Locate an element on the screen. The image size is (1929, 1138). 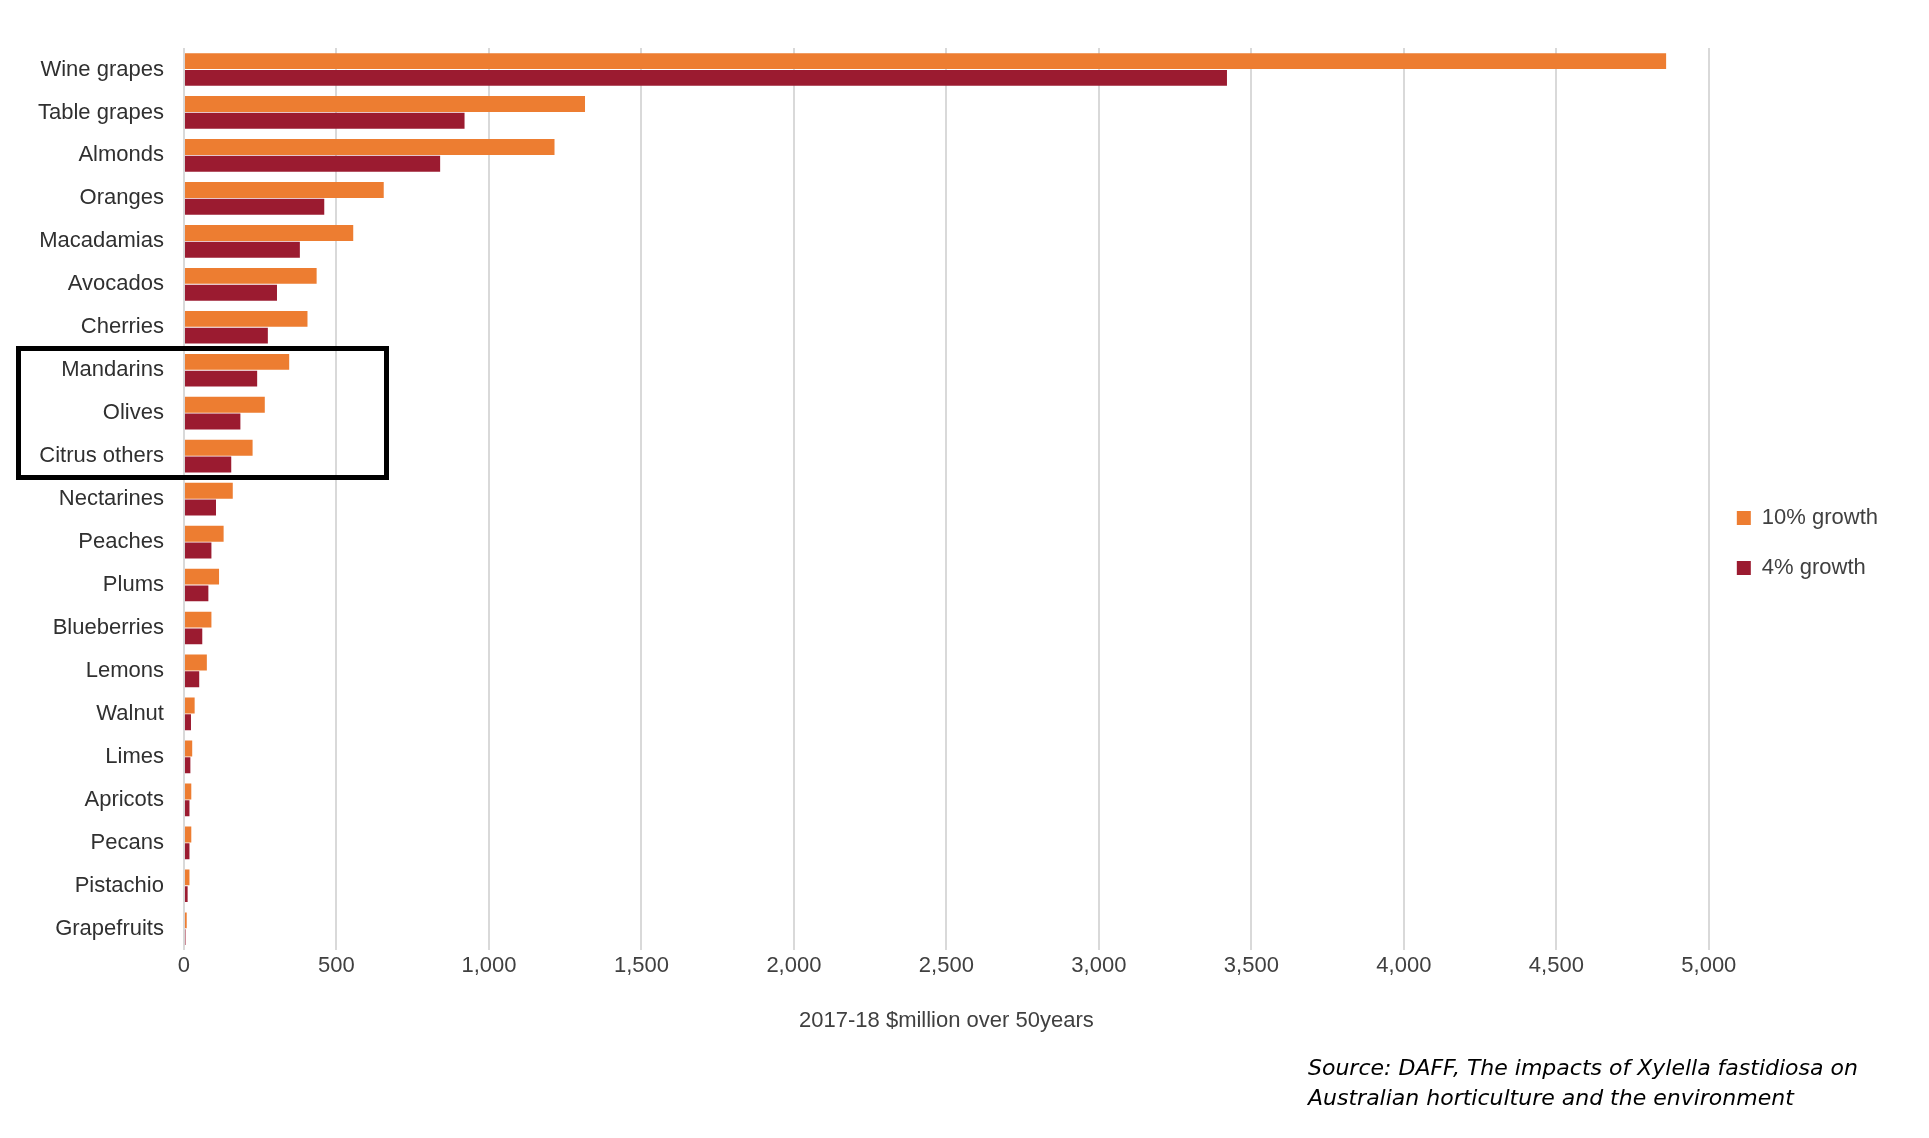
source-note: Source: DAFF, The impacts of Xylella fastidiosa on Australian horticulture and the environment is located at coordinates (1583, 1083).